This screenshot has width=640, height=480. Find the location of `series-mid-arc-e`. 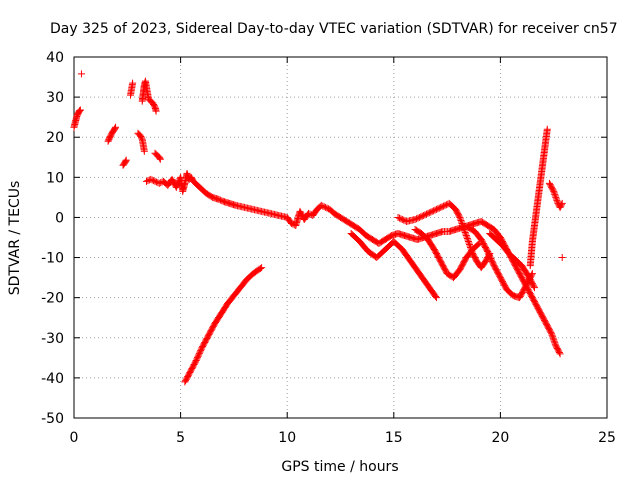

series-mid-arc-e is located at coordinates (512, 260).